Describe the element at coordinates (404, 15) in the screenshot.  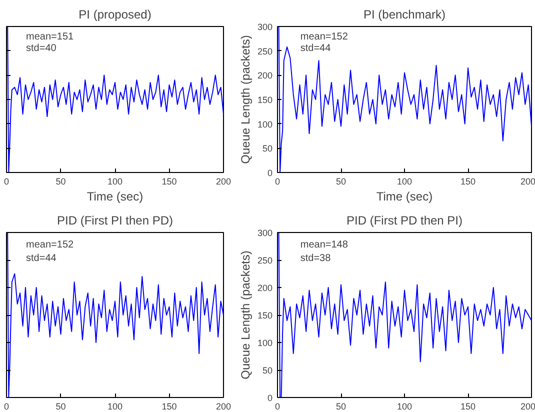
I see `chart-title: PI (benchmark)` at that location.